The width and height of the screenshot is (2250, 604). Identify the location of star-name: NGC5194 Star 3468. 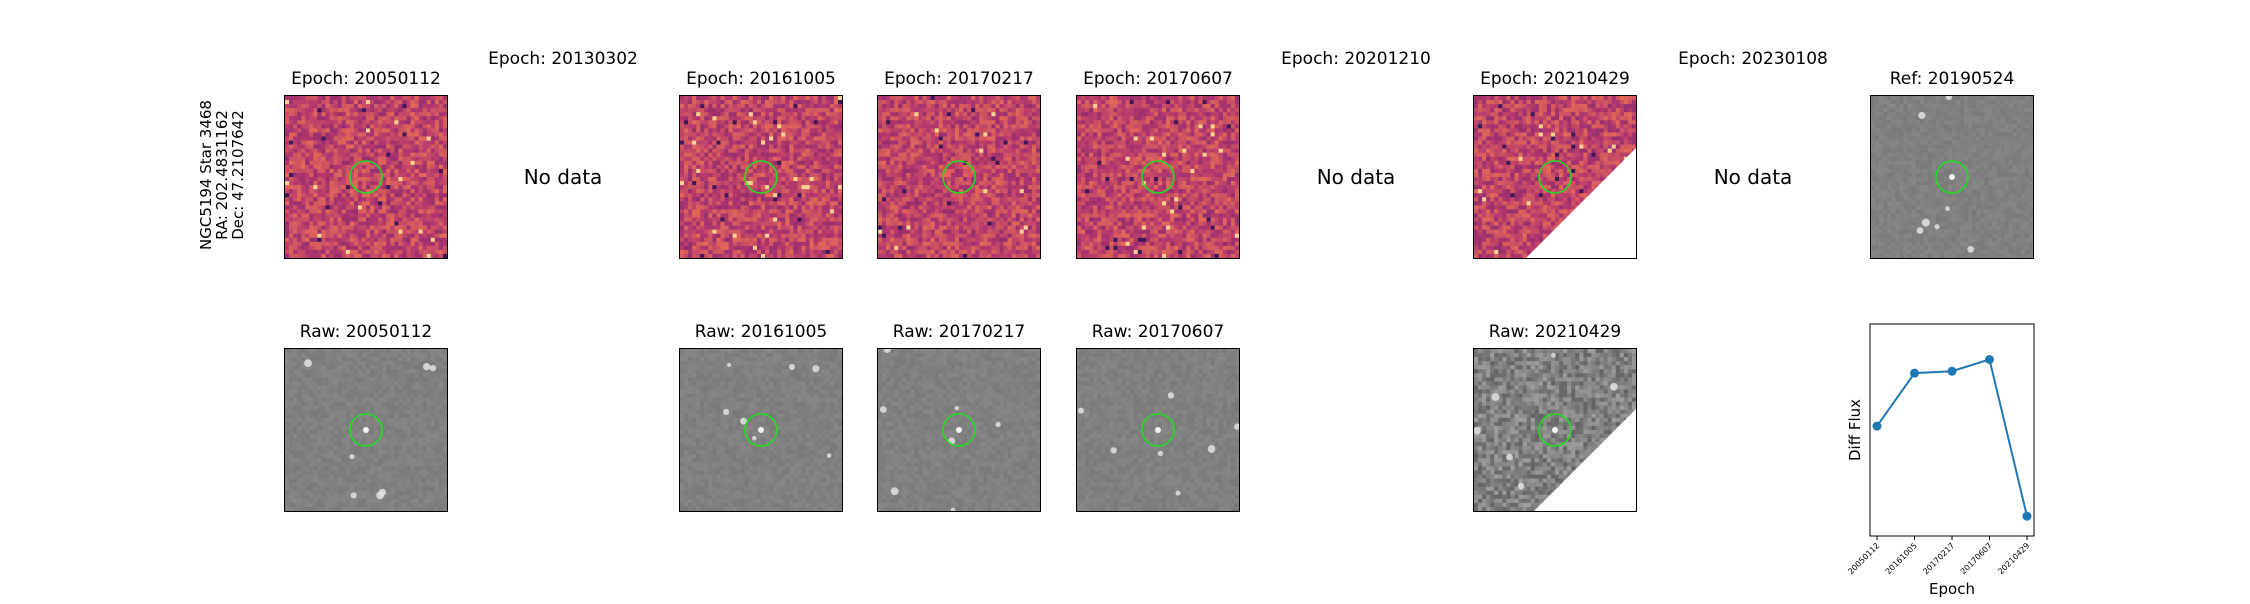
(206, 175).